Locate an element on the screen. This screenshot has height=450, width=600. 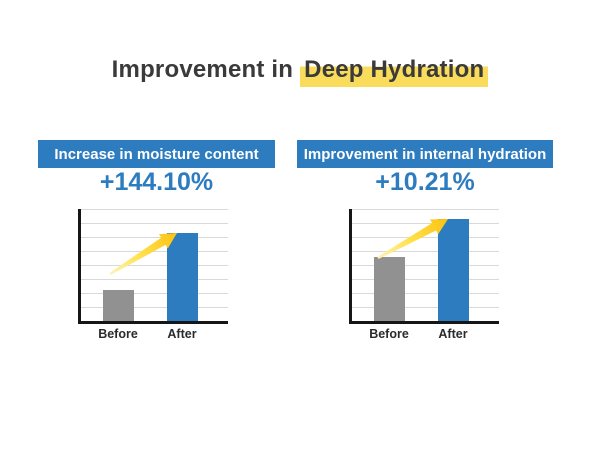
left-x-label-before: Before is located at coordinates (118, 334).